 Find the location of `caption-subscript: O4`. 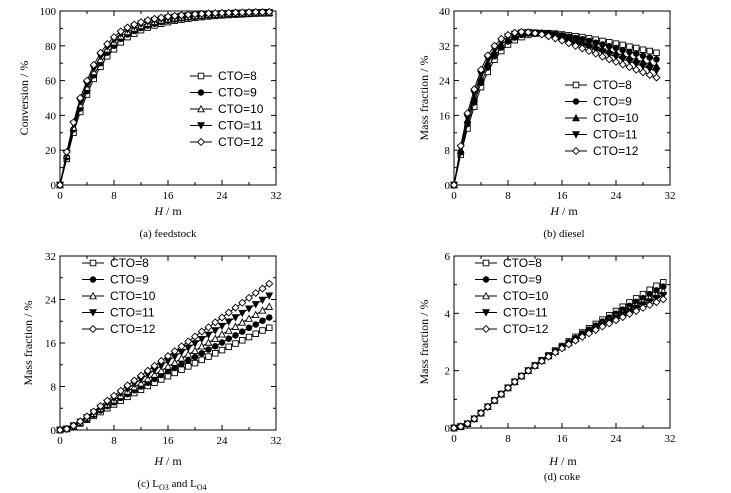

caption-subscript: O4 is located at coordinates (202, 487).